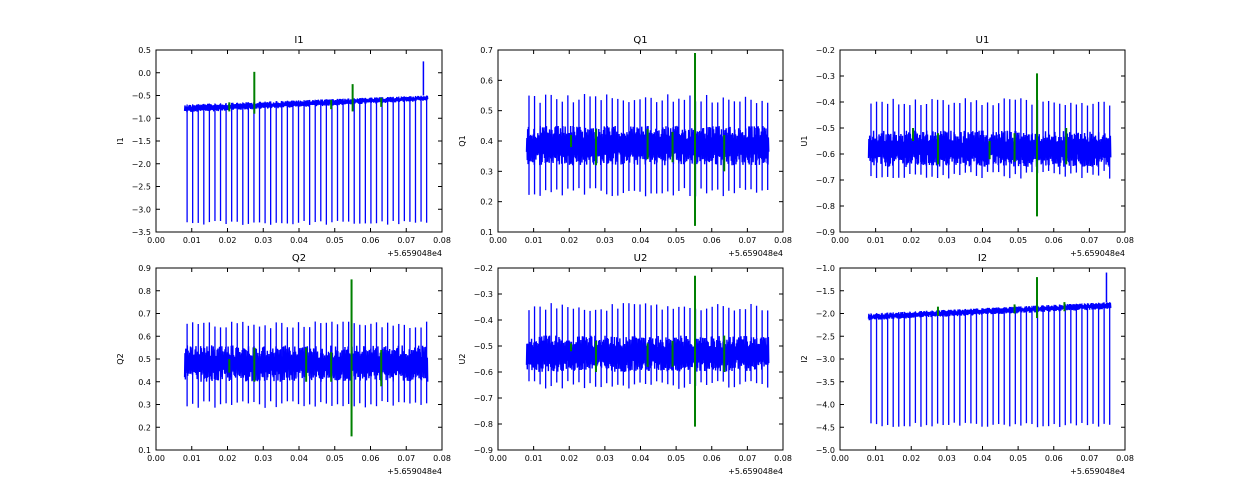 The image size is (1250, 500). What do you see at coordinates (141, 187) in the screenshot?
I see `y-tick-label: −2.5` at bounding box center [141, 187].